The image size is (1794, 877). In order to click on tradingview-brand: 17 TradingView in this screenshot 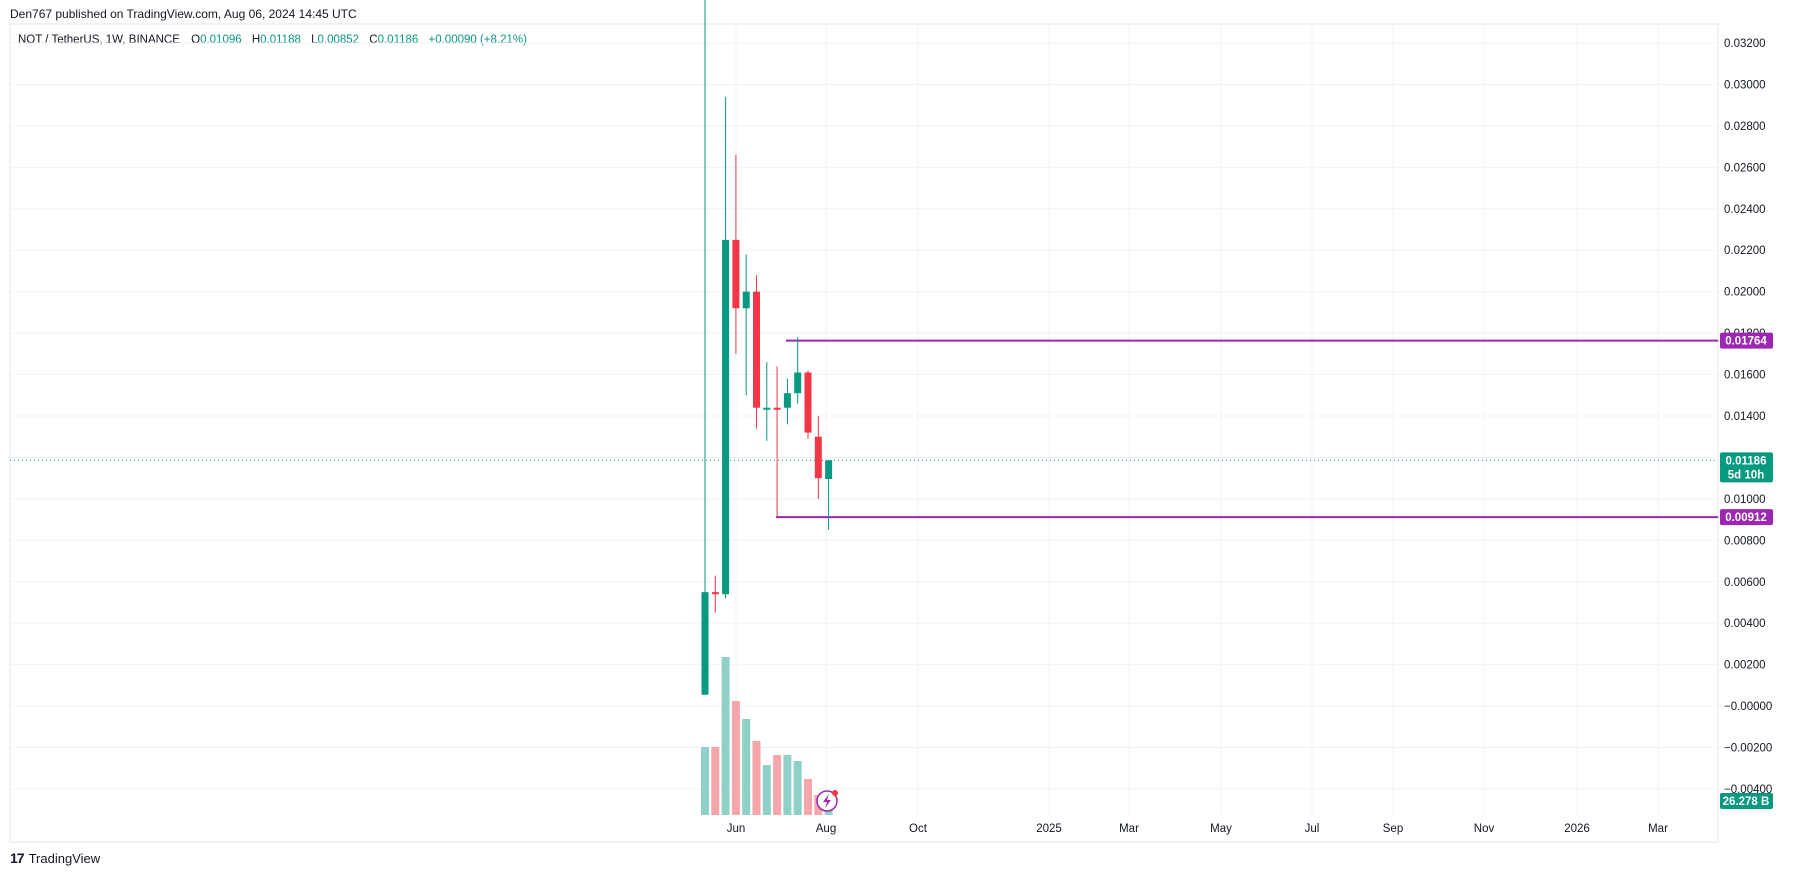, I will do `click(55, 858)`.